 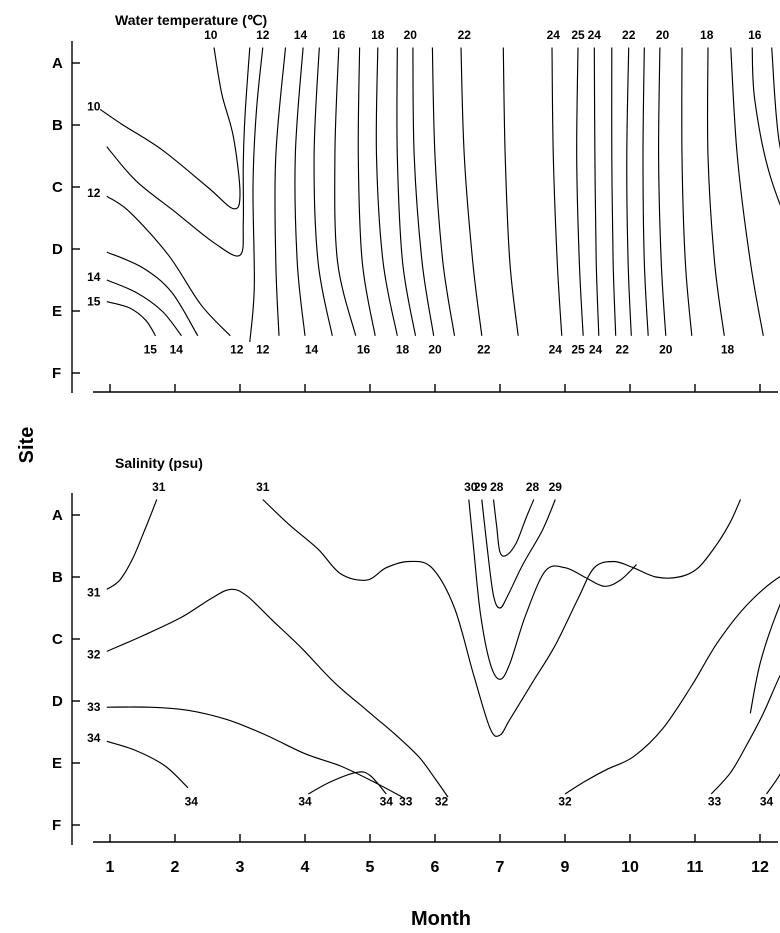 I want to click on month-tick-label: 11, so click(x=695, y=867).